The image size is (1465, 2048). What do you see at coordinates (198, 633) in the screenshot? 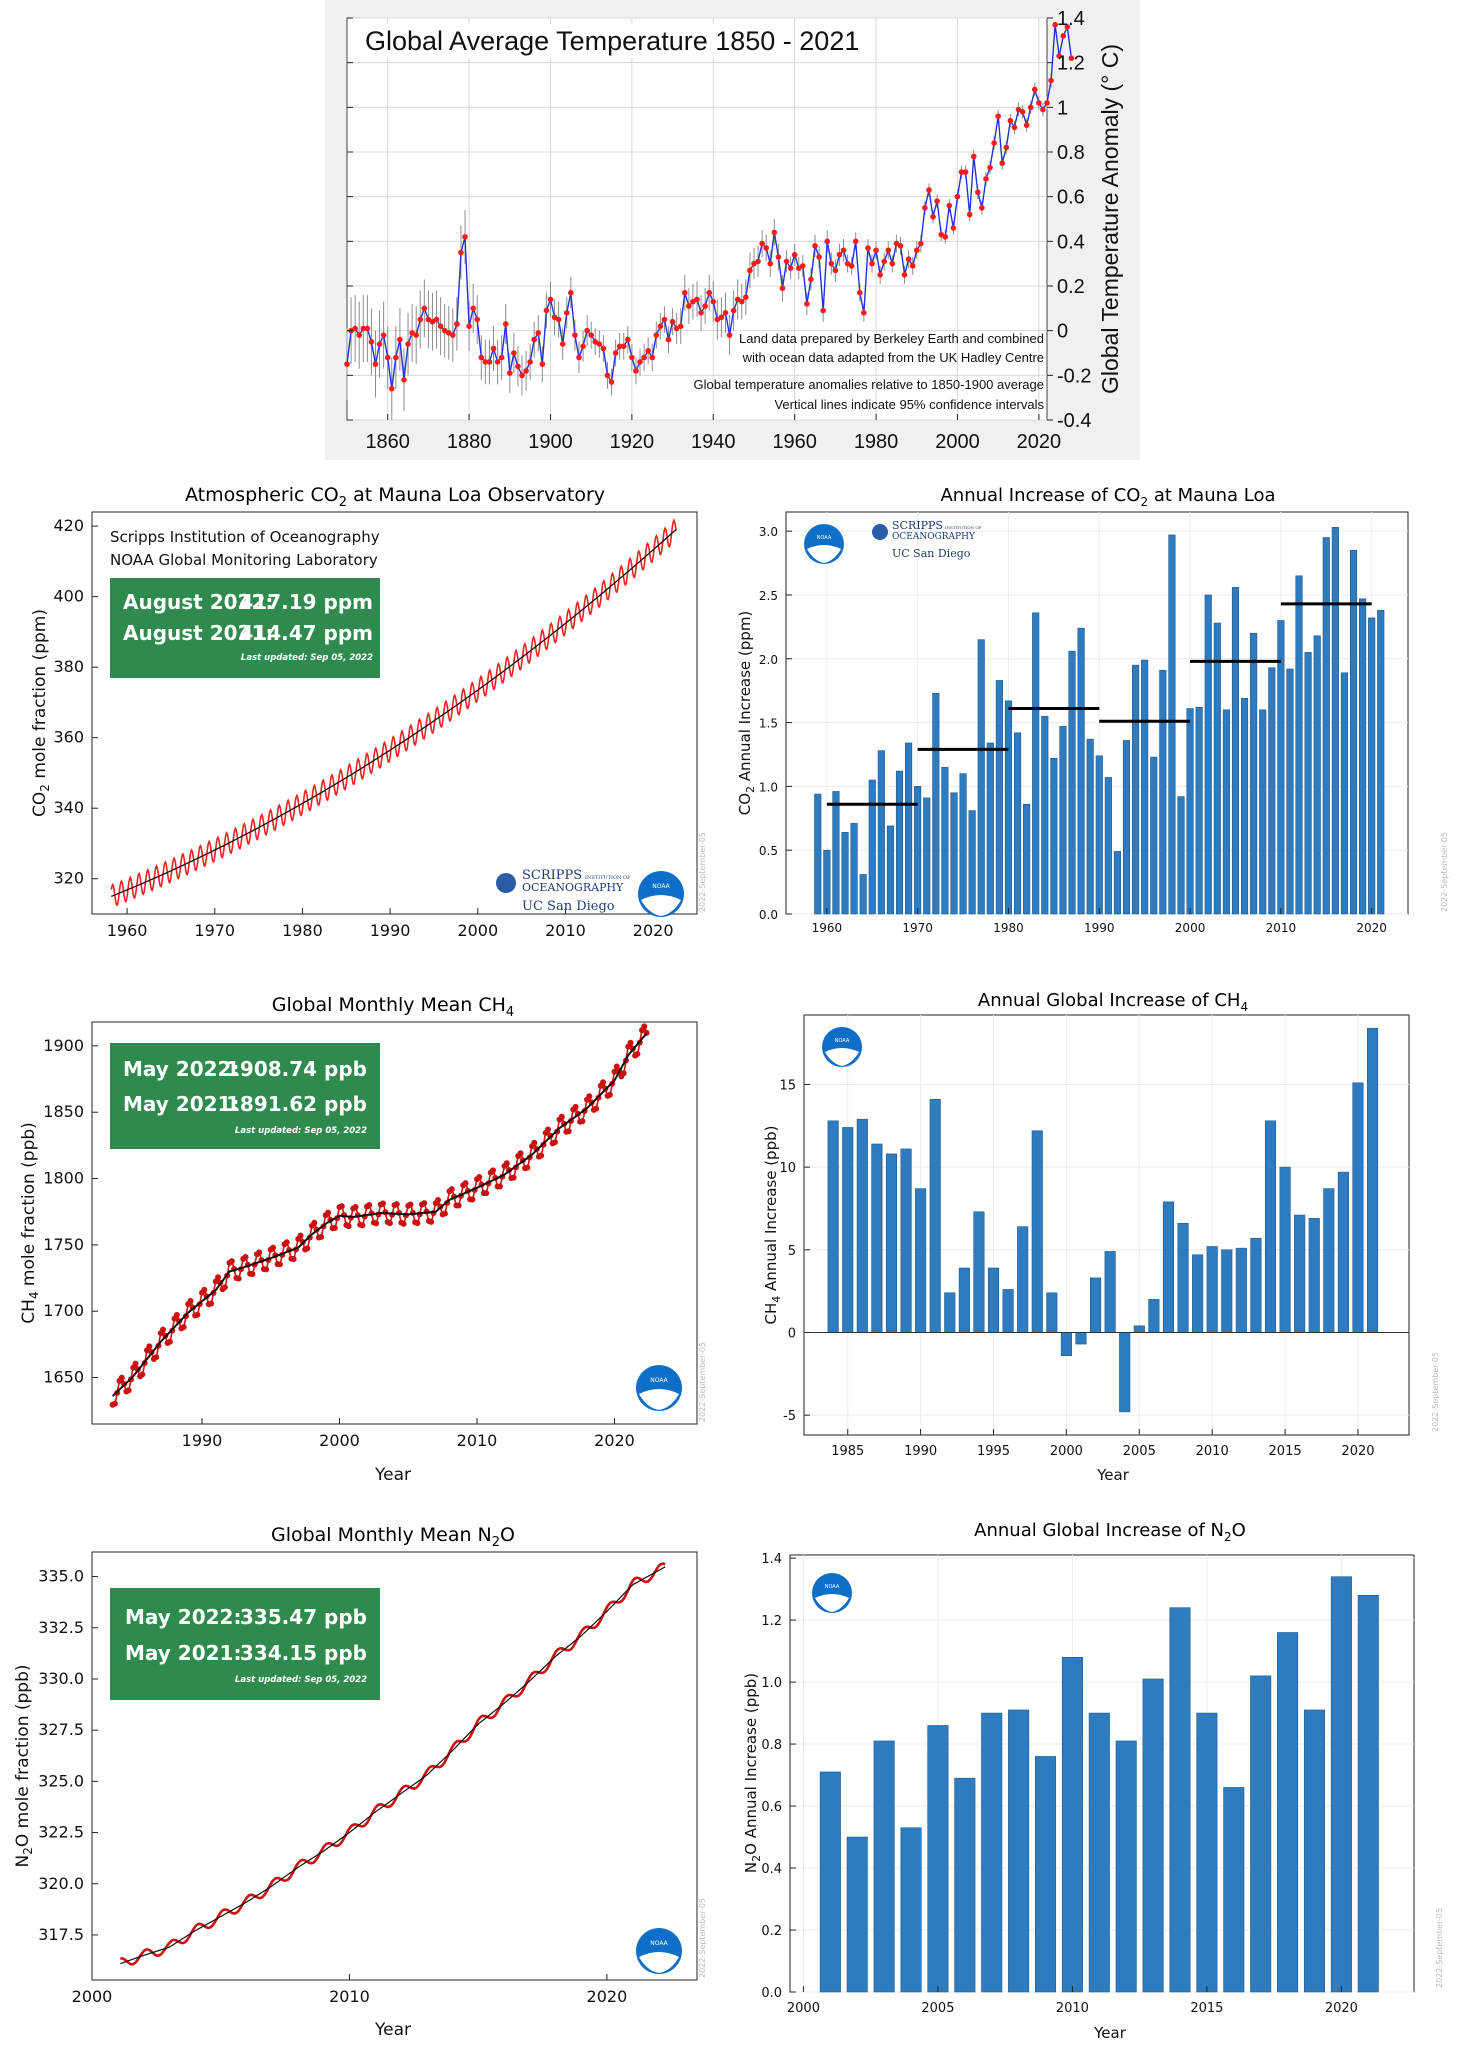
I see `co2-box-label-2: August 2021:` at bounding box center [198, 633].